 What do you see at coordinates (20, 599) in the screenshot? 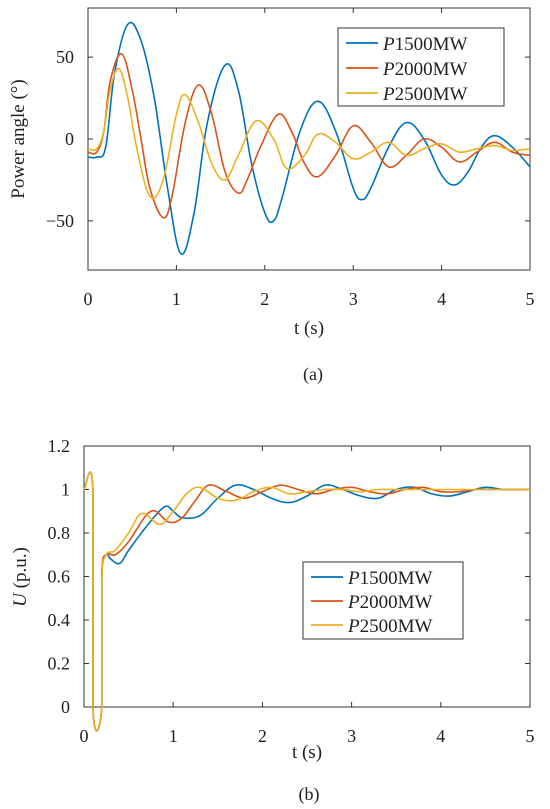
I see `y-axis-label-b-italic: U` at bounding box center [20, 599].